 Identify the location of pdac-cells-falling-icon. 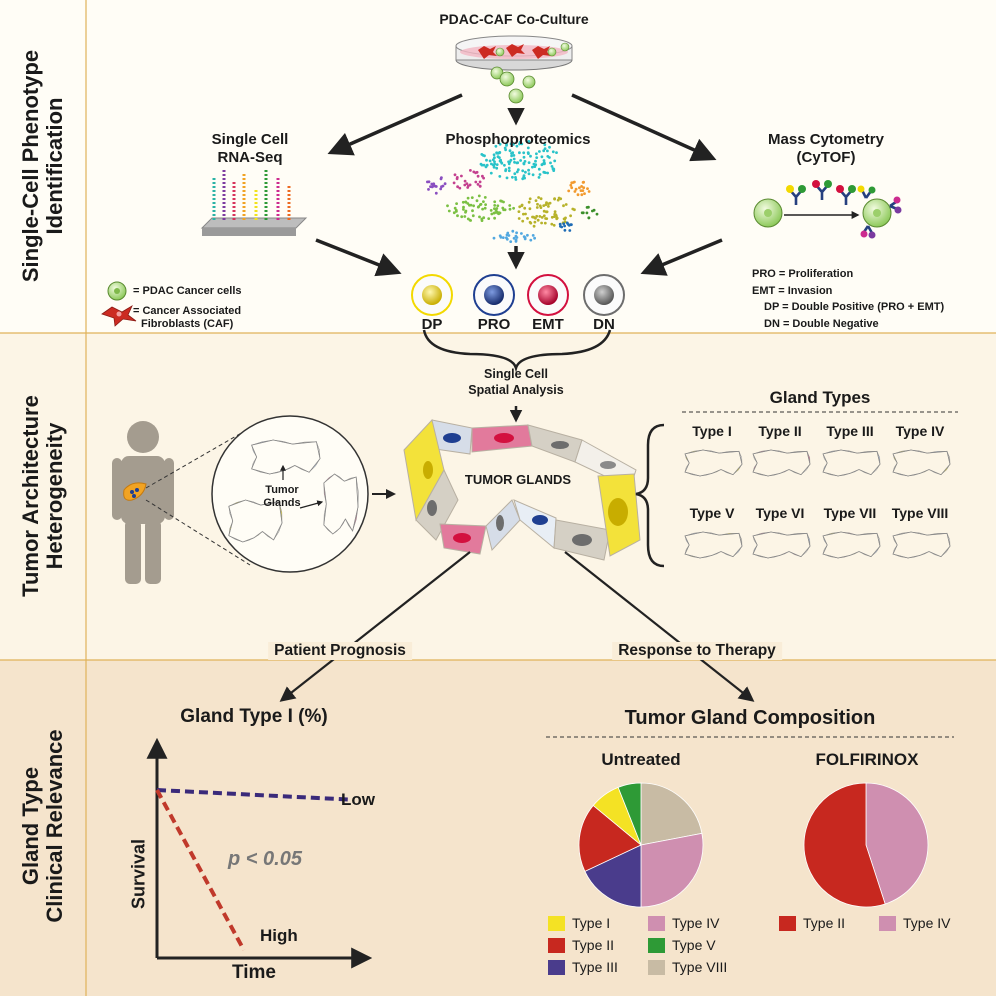
(513, 85).